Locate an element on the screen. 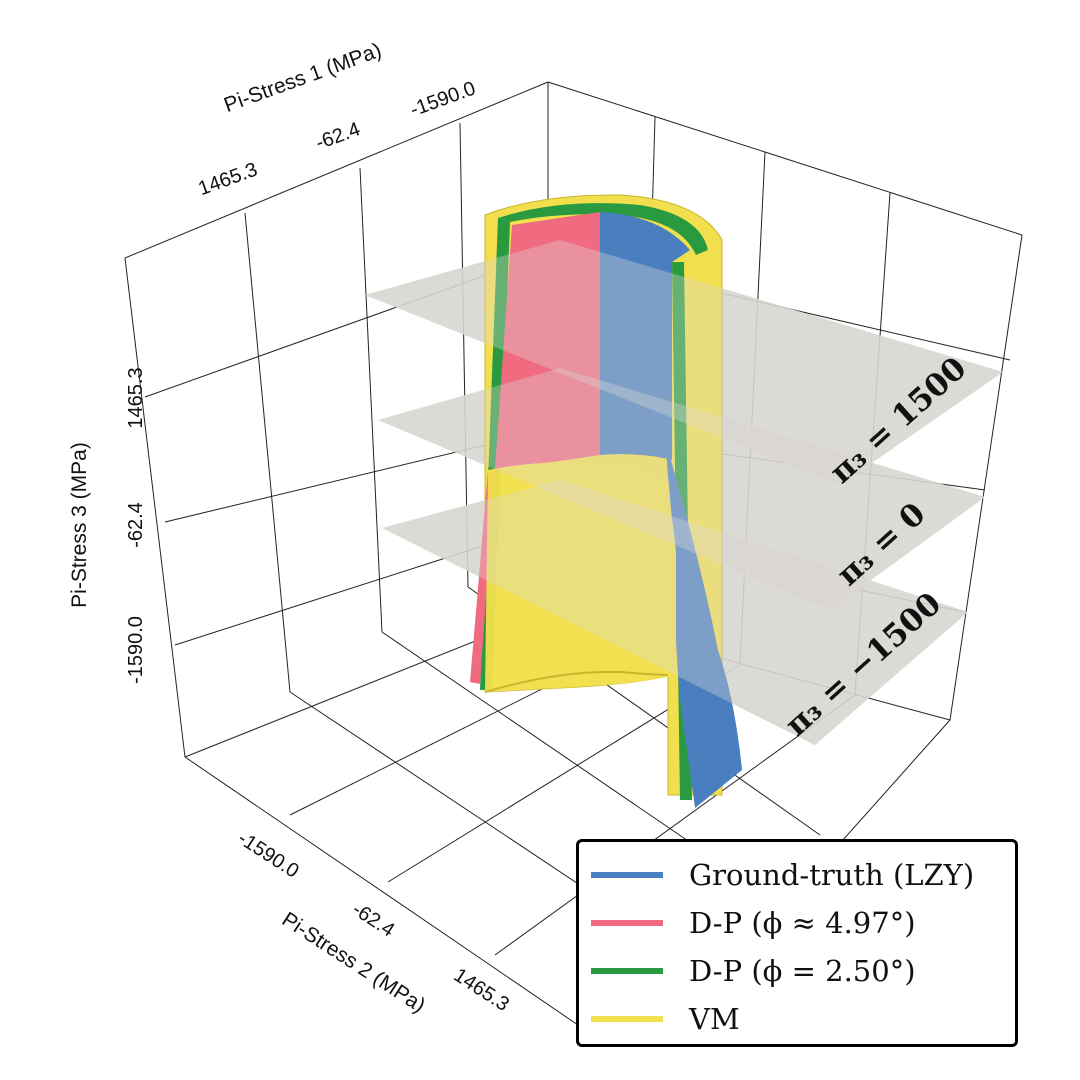  legend-item: Ground-truth (LZY) is located at coordinates (782, 875).